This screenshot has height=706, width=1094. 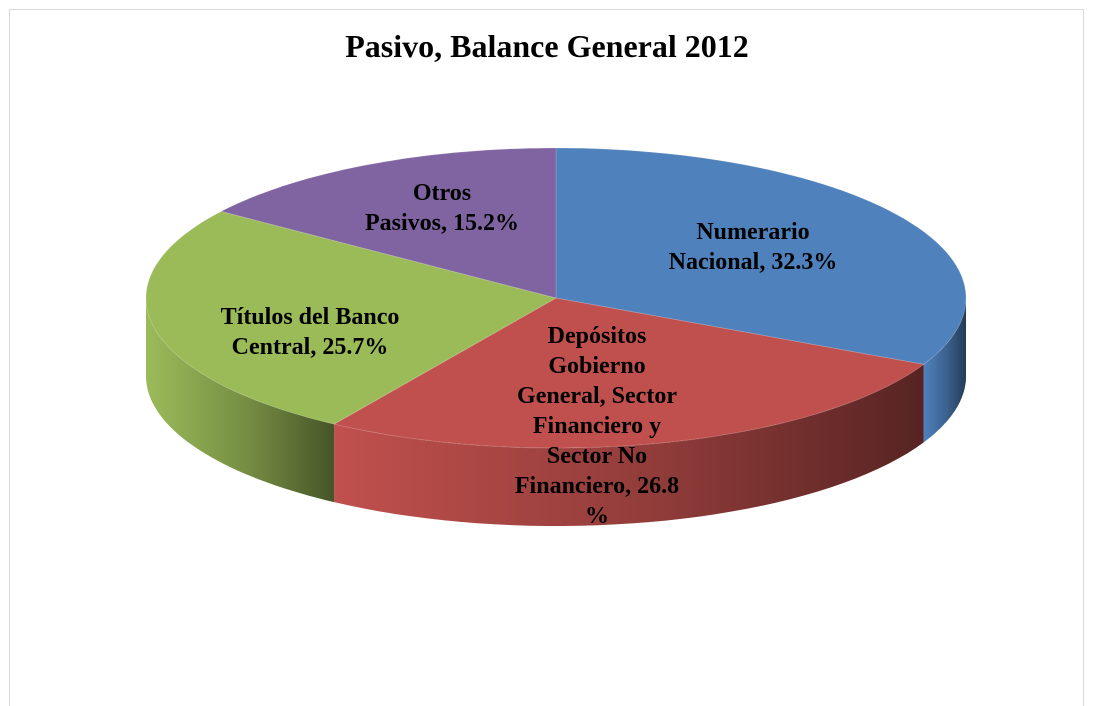 What do you see at coordinates (753, 247) in the screenshot?
I see `slice-label-numerario: Numerario Nacional, 32.3%` at bounding box center [753, 247].